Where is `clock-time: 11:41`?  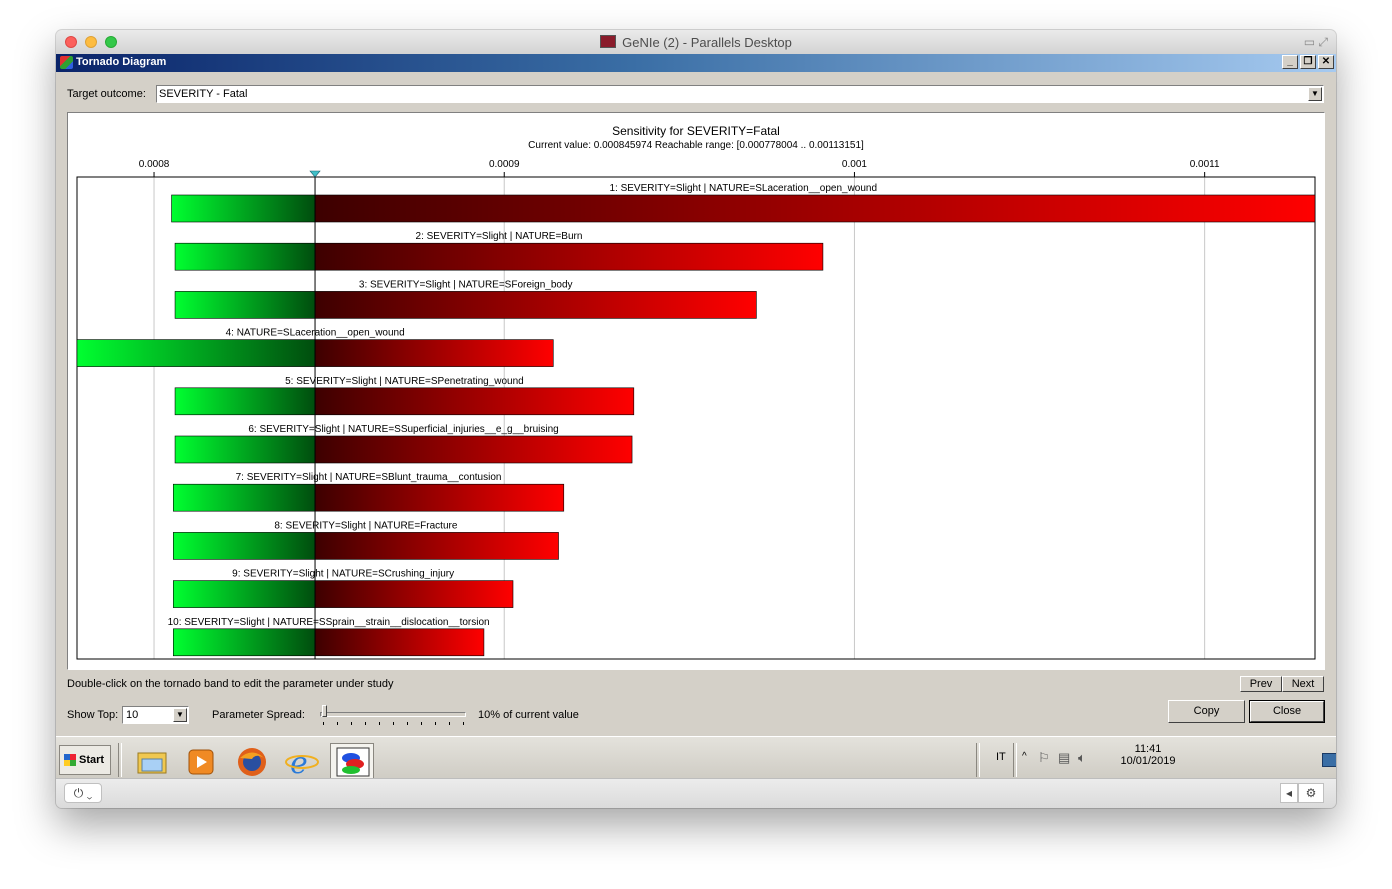
clock-time: 11:41 is located at coordinates (1148, 749).